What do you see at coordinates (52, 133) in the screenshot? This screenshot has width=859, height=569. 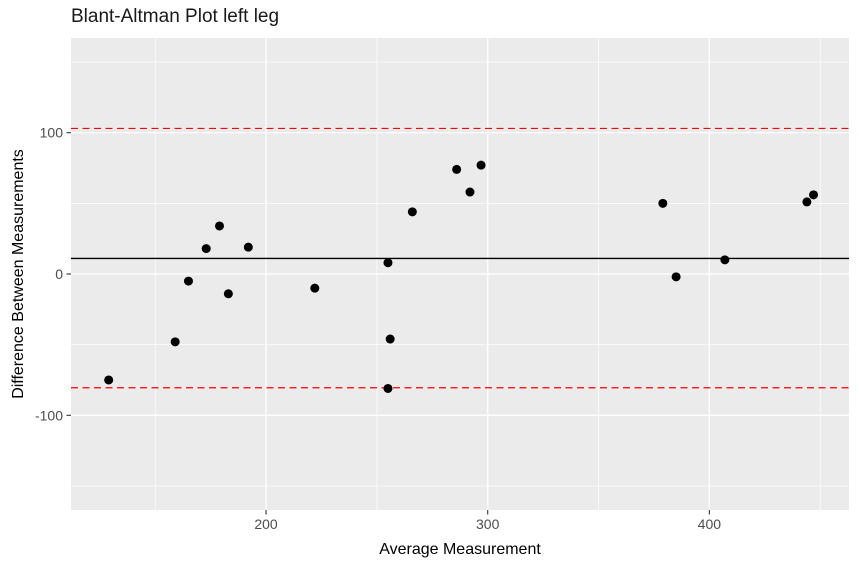 I see `y-tick-label: 100` at bounding box center [52, 133].